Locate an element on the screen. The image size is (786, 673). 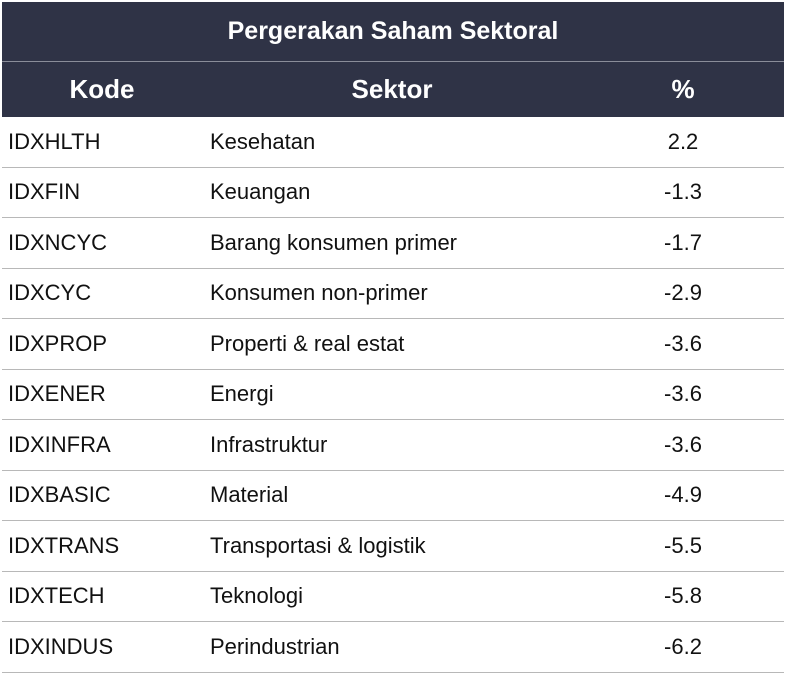
table-row: IDXFIN Keuangan -1.3 is located at coordinates (393, 193).